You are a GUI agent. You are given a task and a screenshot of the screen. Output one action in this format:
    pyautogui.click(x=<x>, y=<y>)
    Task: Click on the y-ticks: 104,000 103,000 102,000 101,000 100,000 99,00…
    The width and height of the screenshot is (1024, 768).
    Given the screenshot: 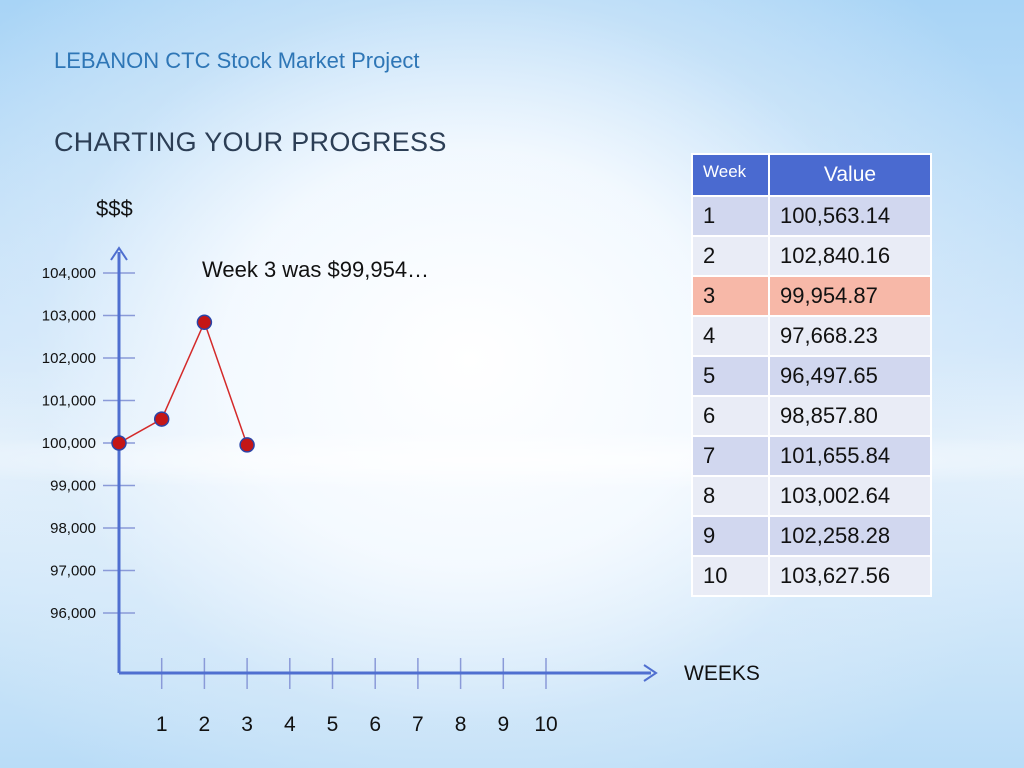 What is the action you would take?
    pyautogui.click(x=88, y=443)
    